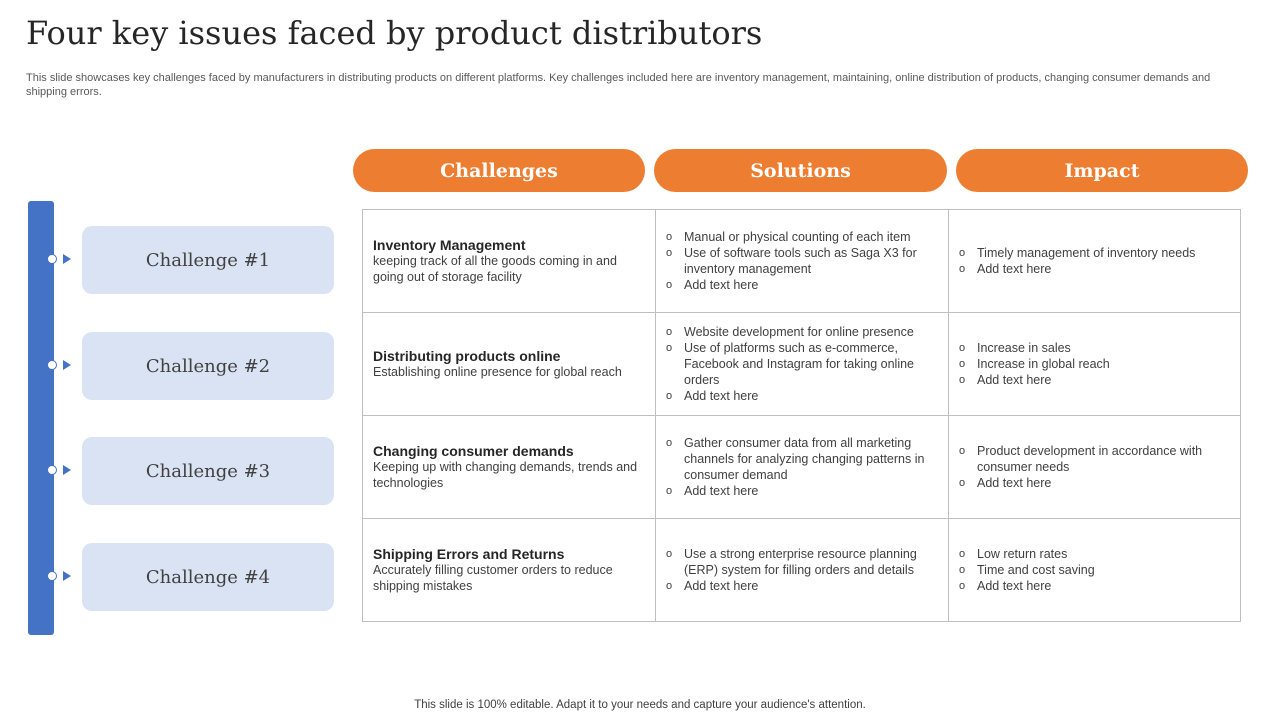 Image resolution: width=1280 pixels, height=720 pixels. What do you see at coordinates (469, 554) in the screenshot?
I see `challenge-title: Shipping Errors and Returns` at bounding box center [469, 554].